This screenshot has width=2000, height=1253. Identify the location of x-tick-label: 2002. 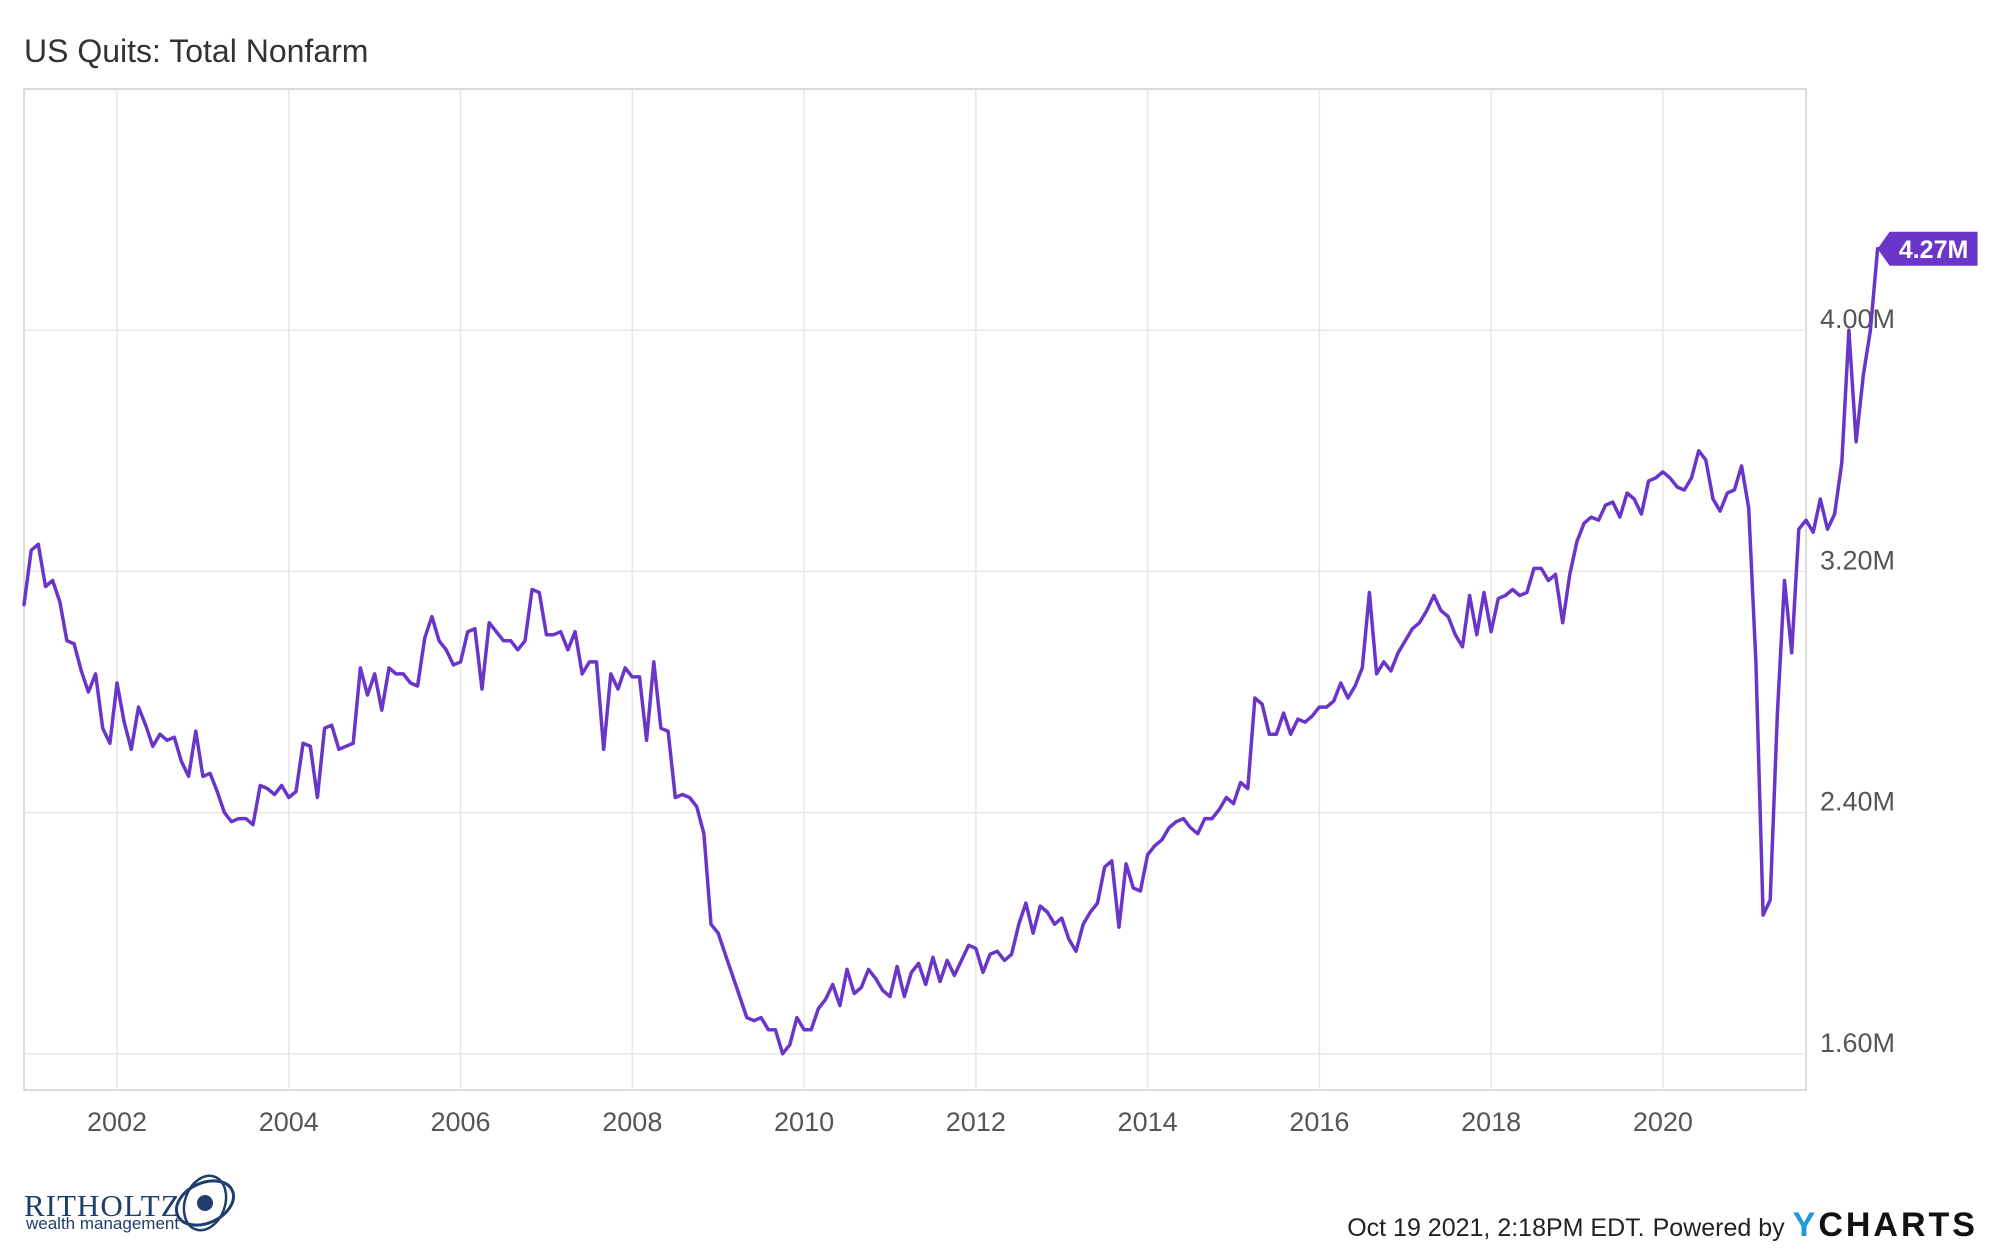
(117, 1122).